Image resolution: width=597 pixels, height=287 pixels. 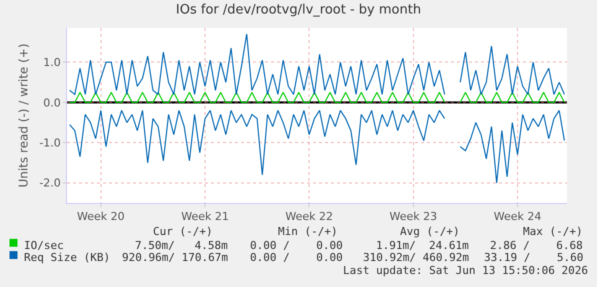 I want to click on text: Cur (-/+), so click(x=183, y=231).